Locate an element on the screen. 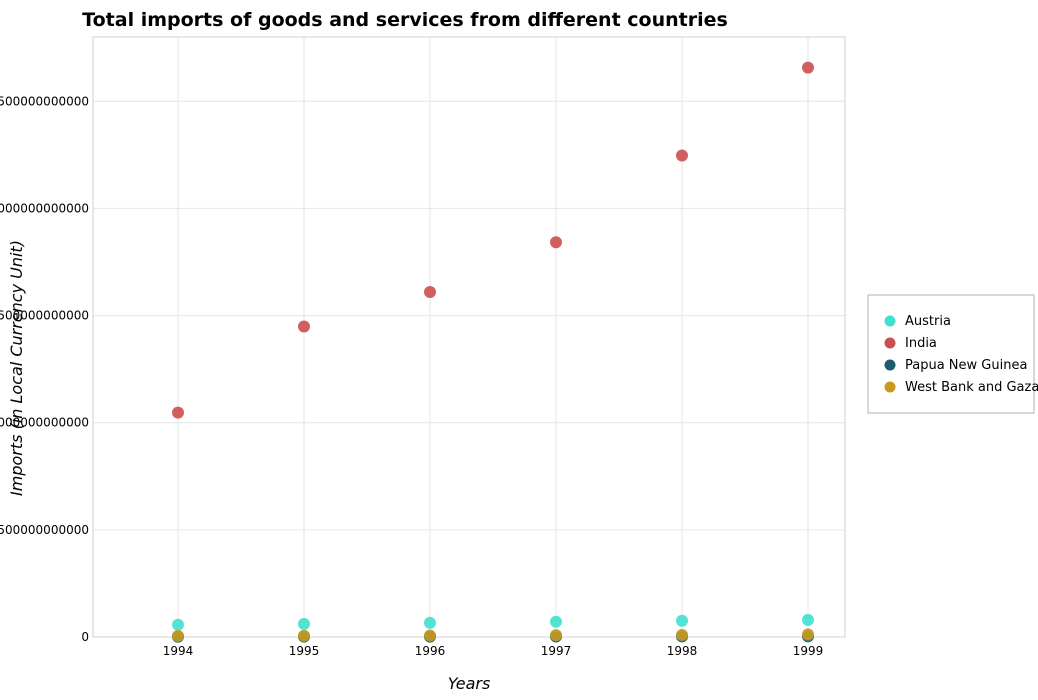 The height and width of the screenshot is (700, 1038). legend-label: Papua New Guinea is located at coordinates (966, 365).